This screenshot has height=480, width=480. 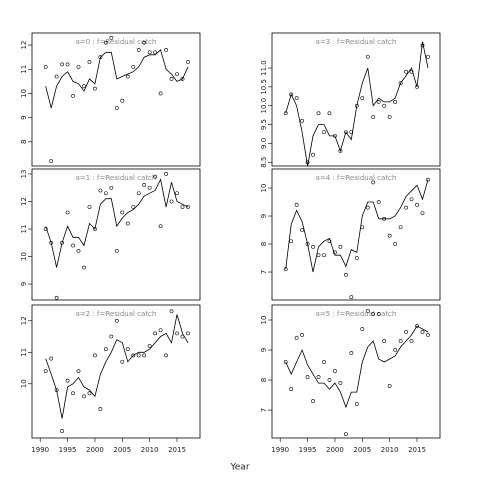 What do you see at coordinates (24, 256) in the screenshot?
I see `y-tick-label: 10` at bounding box center [24, 256].